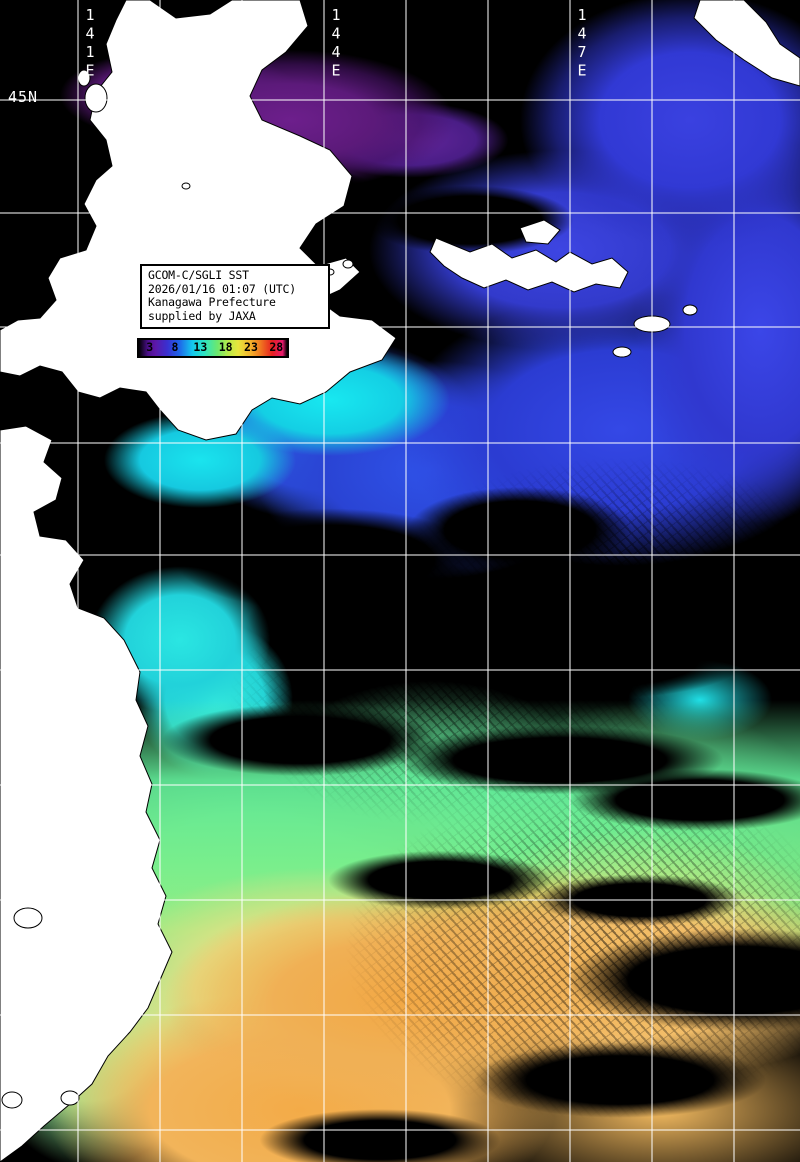 Image resolution: width=800 pixels, height=1162 pixels. What do you see at coordinates (212, 302) in the screenshot?
I see `info-line-region: Kanagawa Prefecture` at bounding box center [212, 302].